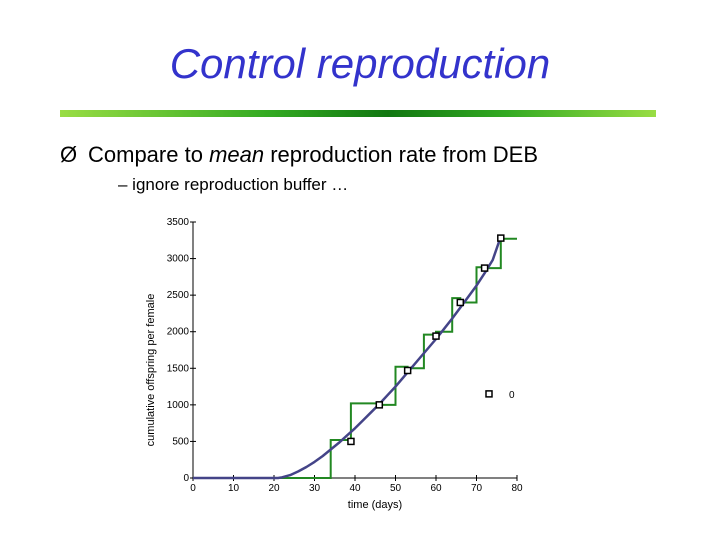  Describe the element at coordinates (436, 488) in the screenshot. I see `x-tick-label: 60` at that location.